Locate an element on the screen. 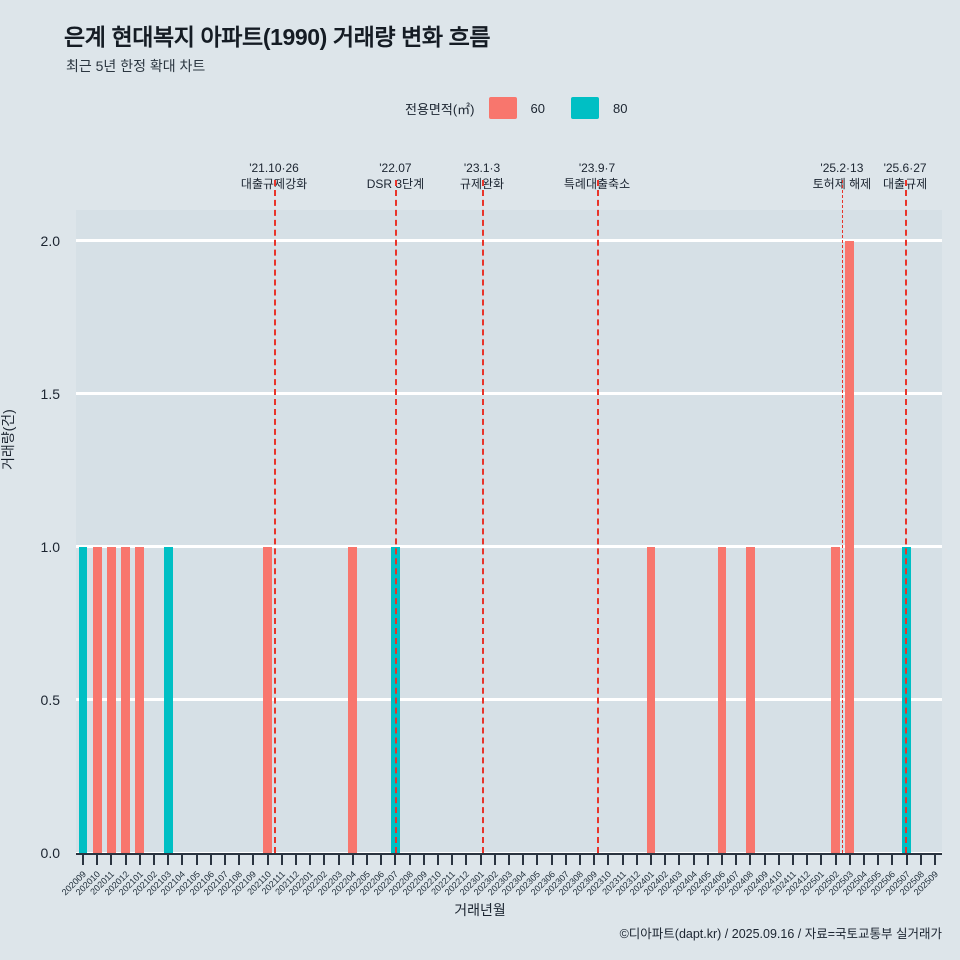 Image resolution: width=960 pixels, height=960 pixels. event-date: '25.2·13 is located at coordinates (842, 168).